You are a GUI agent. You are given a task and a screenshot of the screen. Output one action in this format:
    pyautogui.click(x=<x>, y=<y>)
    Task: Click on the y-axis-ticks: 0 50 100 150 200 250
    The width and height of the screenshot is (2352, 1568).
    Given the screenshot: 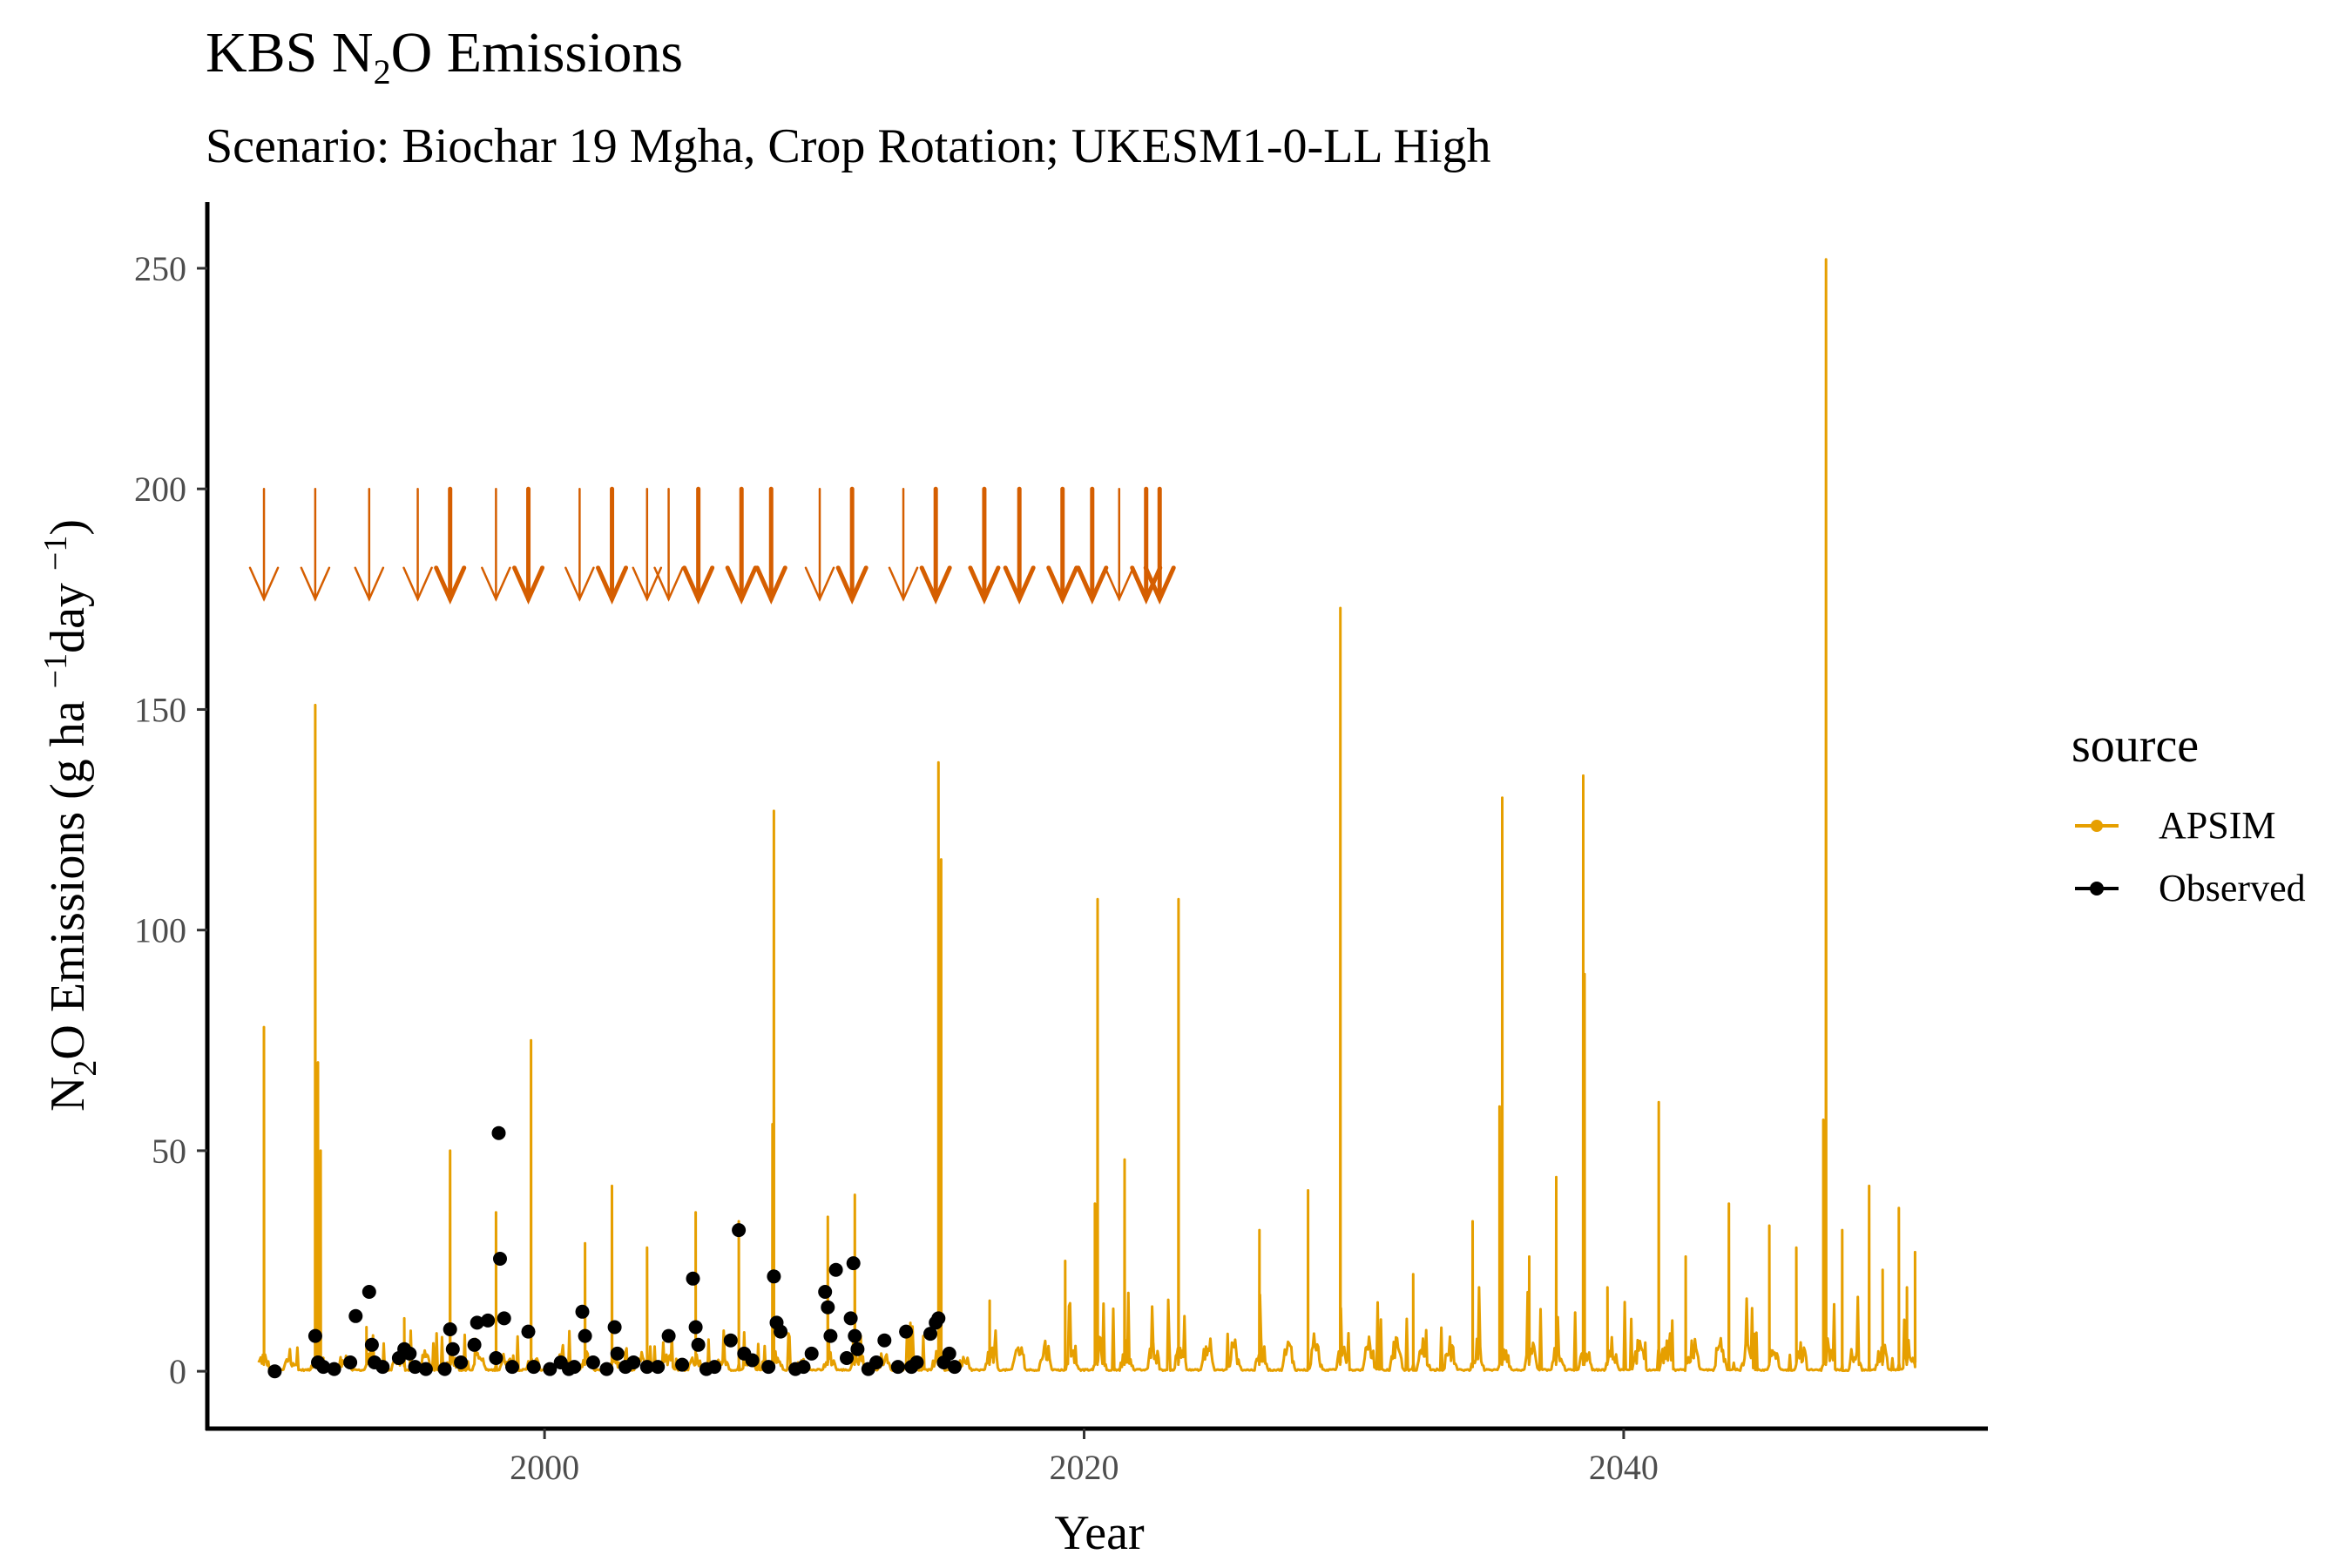 What is the action you would take?
    pyautogui.click(x=170, y=820)
    